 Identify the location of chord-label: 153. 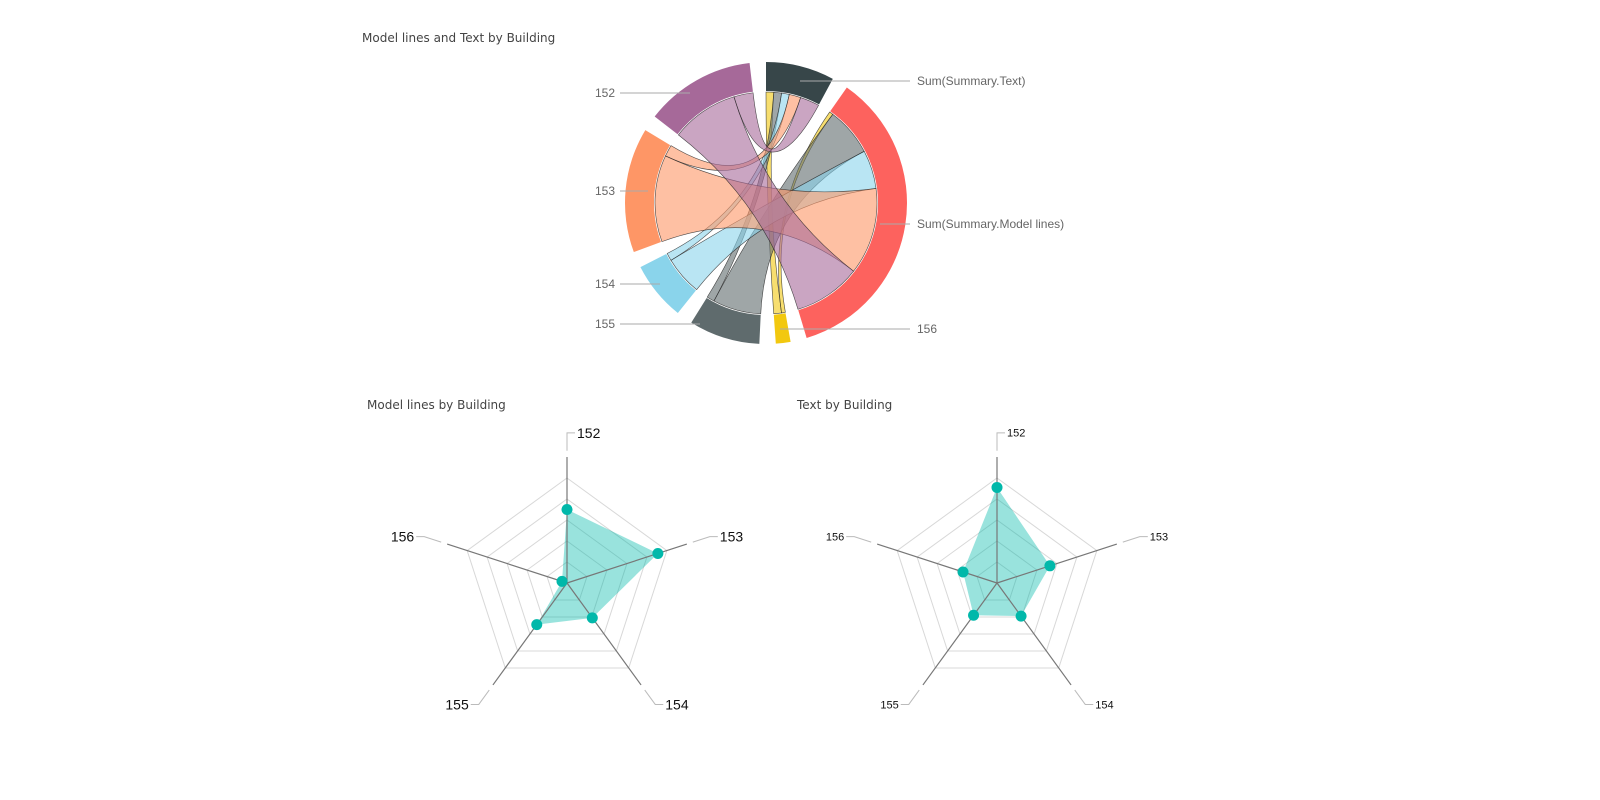
(605, 191).